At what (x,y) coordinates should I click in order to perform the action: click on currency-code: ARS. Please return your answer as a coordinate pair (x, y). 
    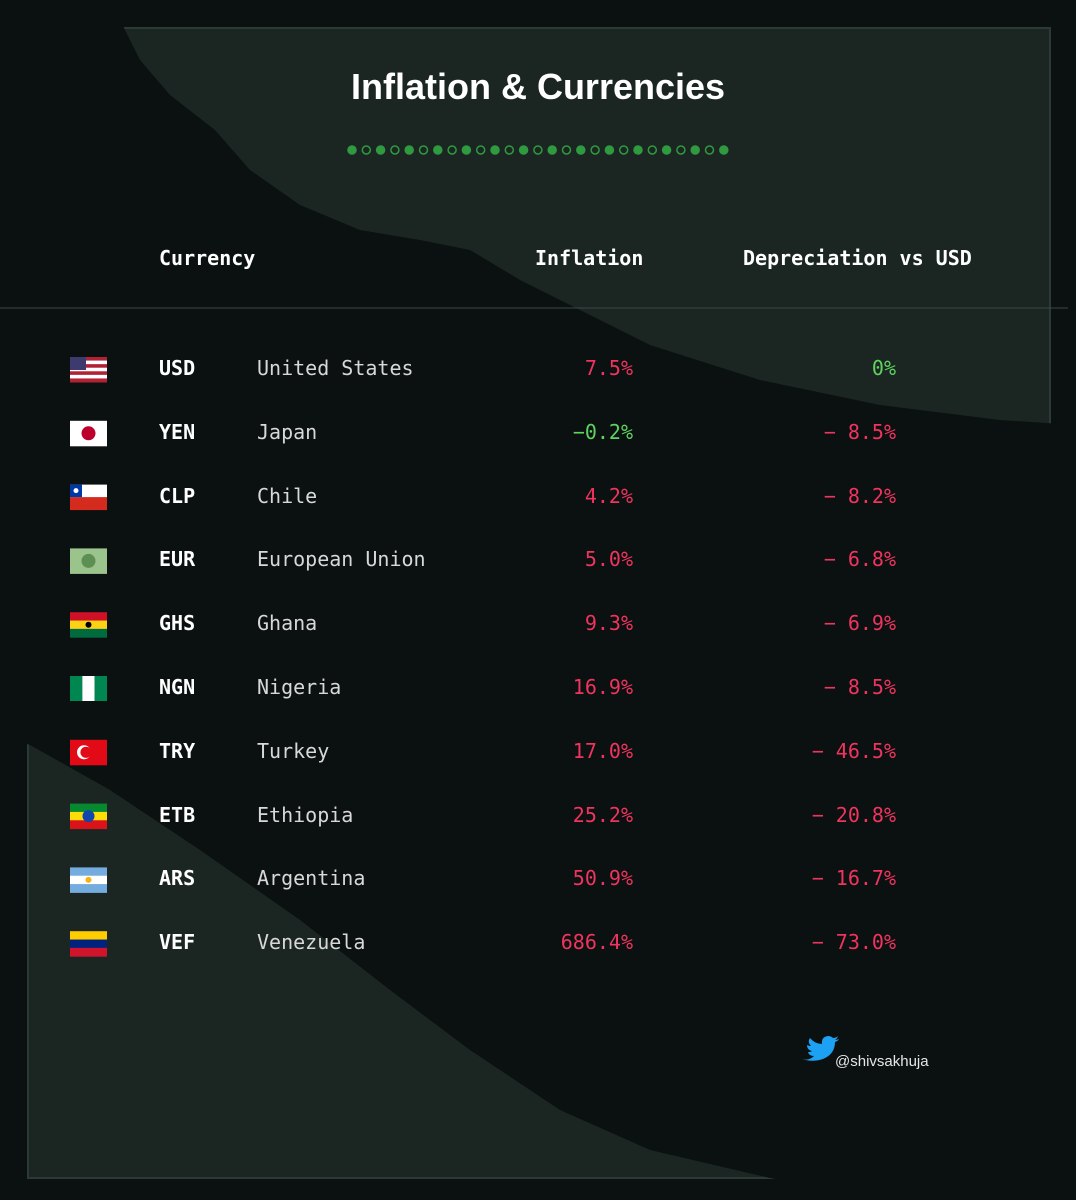
    Looking at the image, I should click on (177, 878).